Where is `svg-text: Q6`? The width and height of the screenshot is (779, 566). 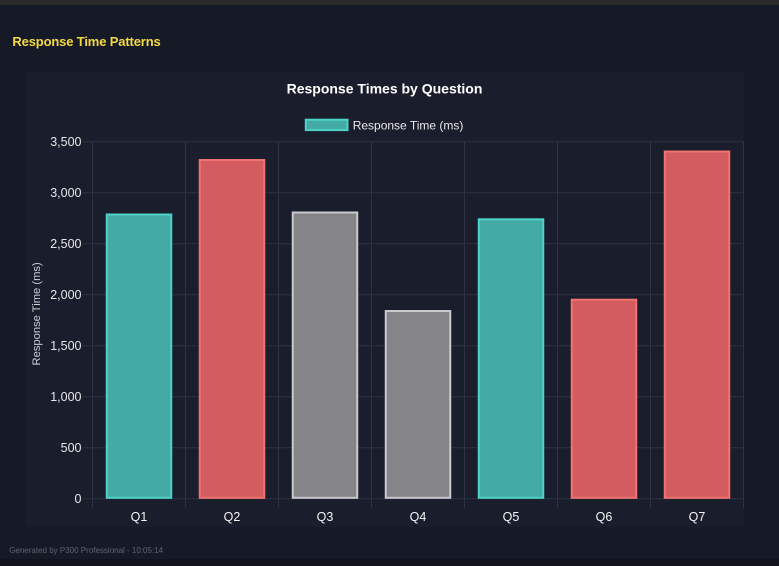
svg-text: Q6 is located at coordinates (604, 517).